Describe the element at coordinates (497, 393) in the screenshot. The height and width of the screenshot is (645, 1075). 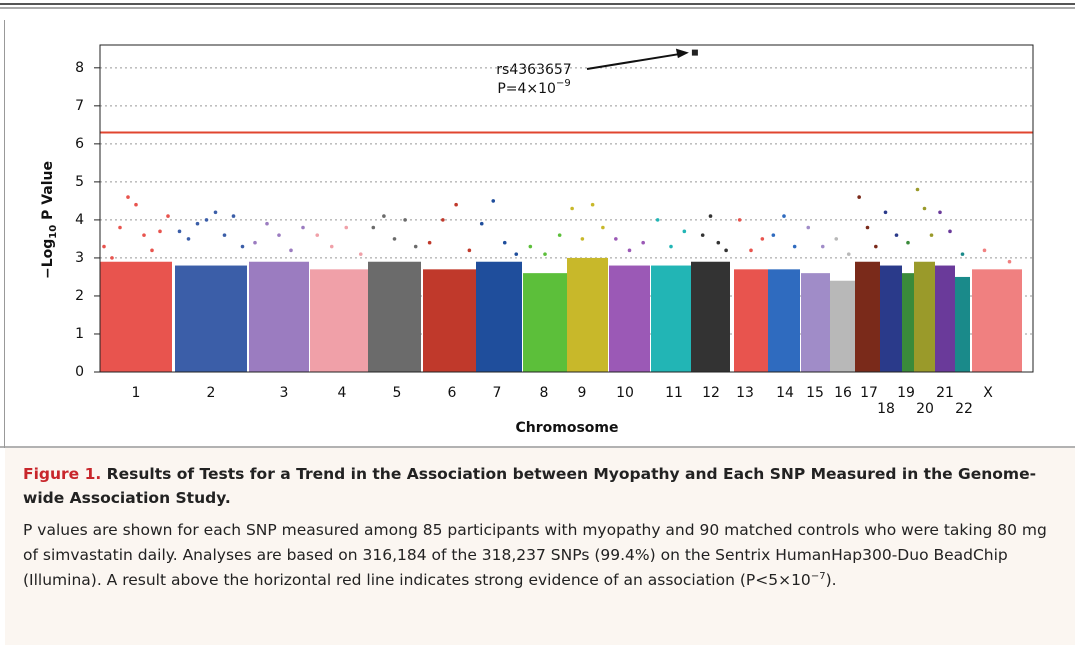
I see `x-tick-label: 7` at that location.